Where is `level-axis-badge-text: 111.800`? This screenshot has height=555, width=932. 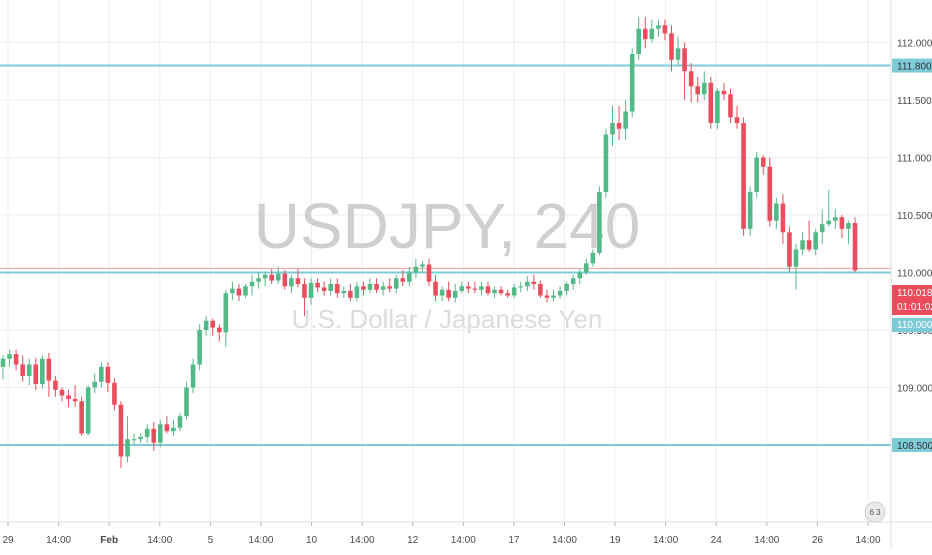
level-axis-badge-text: 111.800 is located at coordinates (914, 67).